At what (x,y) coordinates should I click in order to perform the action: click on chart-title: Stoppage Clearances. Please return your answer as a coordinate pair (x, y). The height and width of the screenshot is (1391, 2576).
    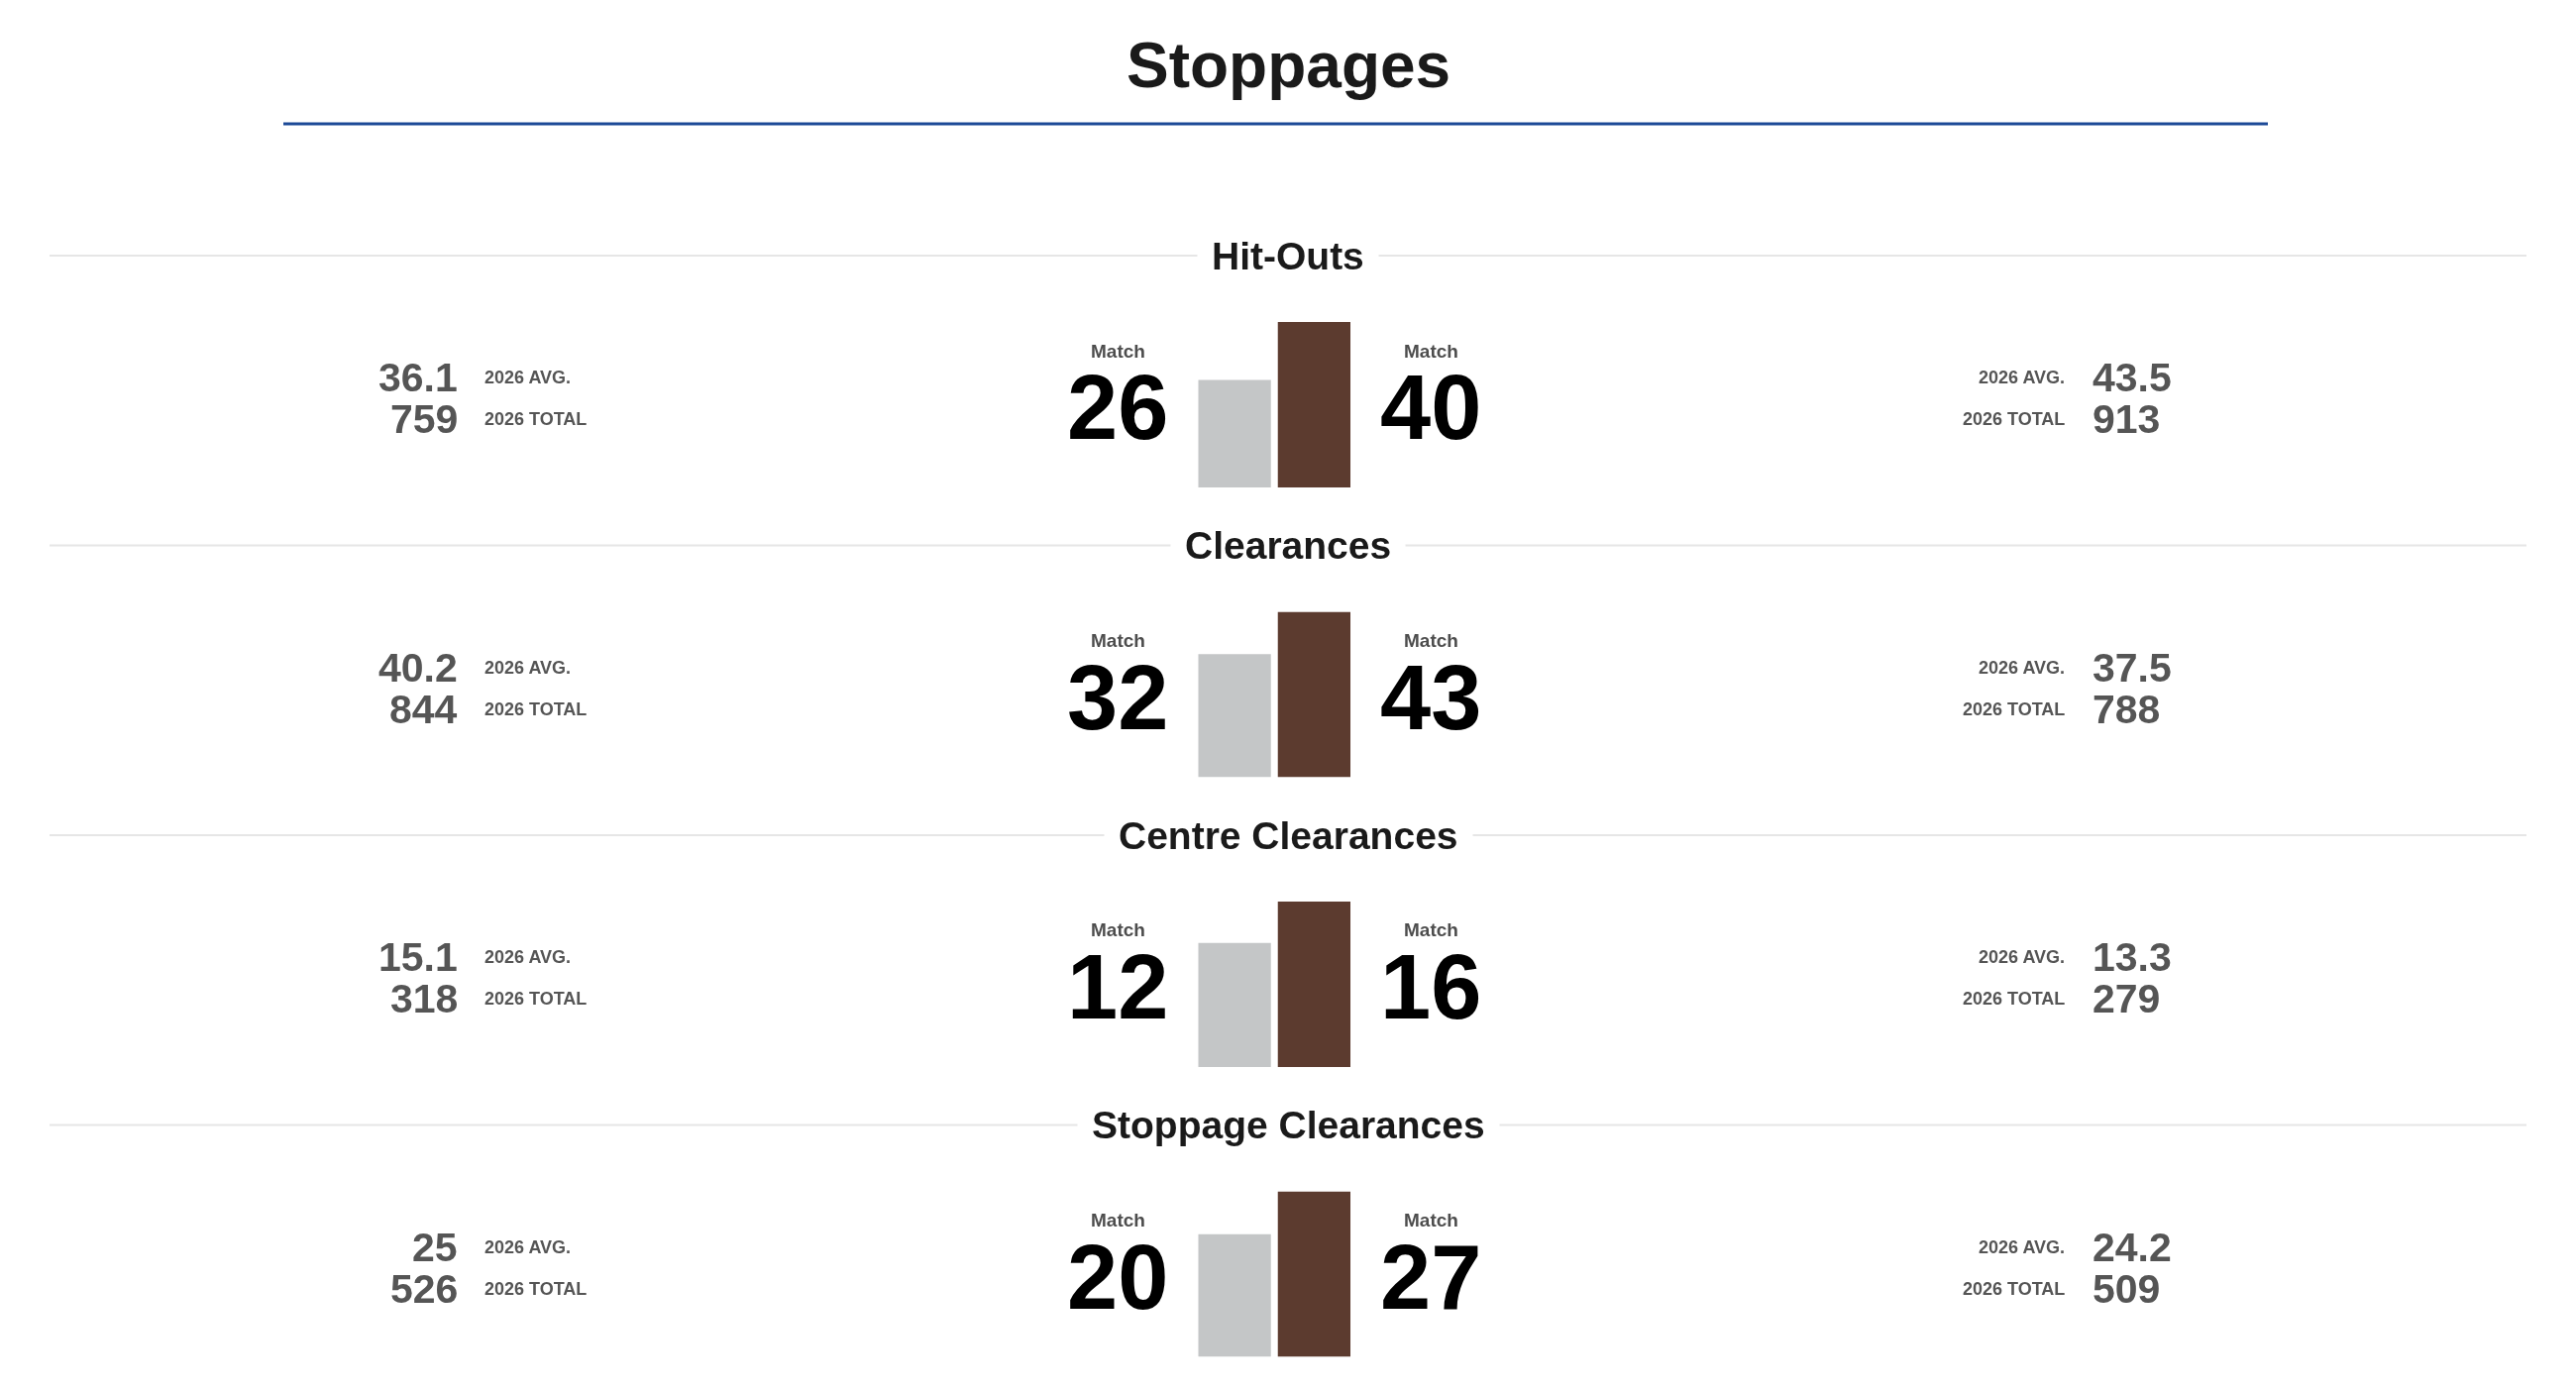
    Looking at the image, I should click on (1288, 1125).